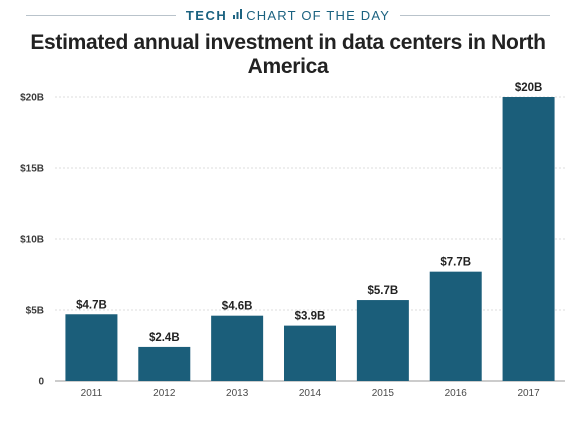  Describe the element at coordinates (206, 15) in the screenshot. I see `section-label: TECH` at that location.